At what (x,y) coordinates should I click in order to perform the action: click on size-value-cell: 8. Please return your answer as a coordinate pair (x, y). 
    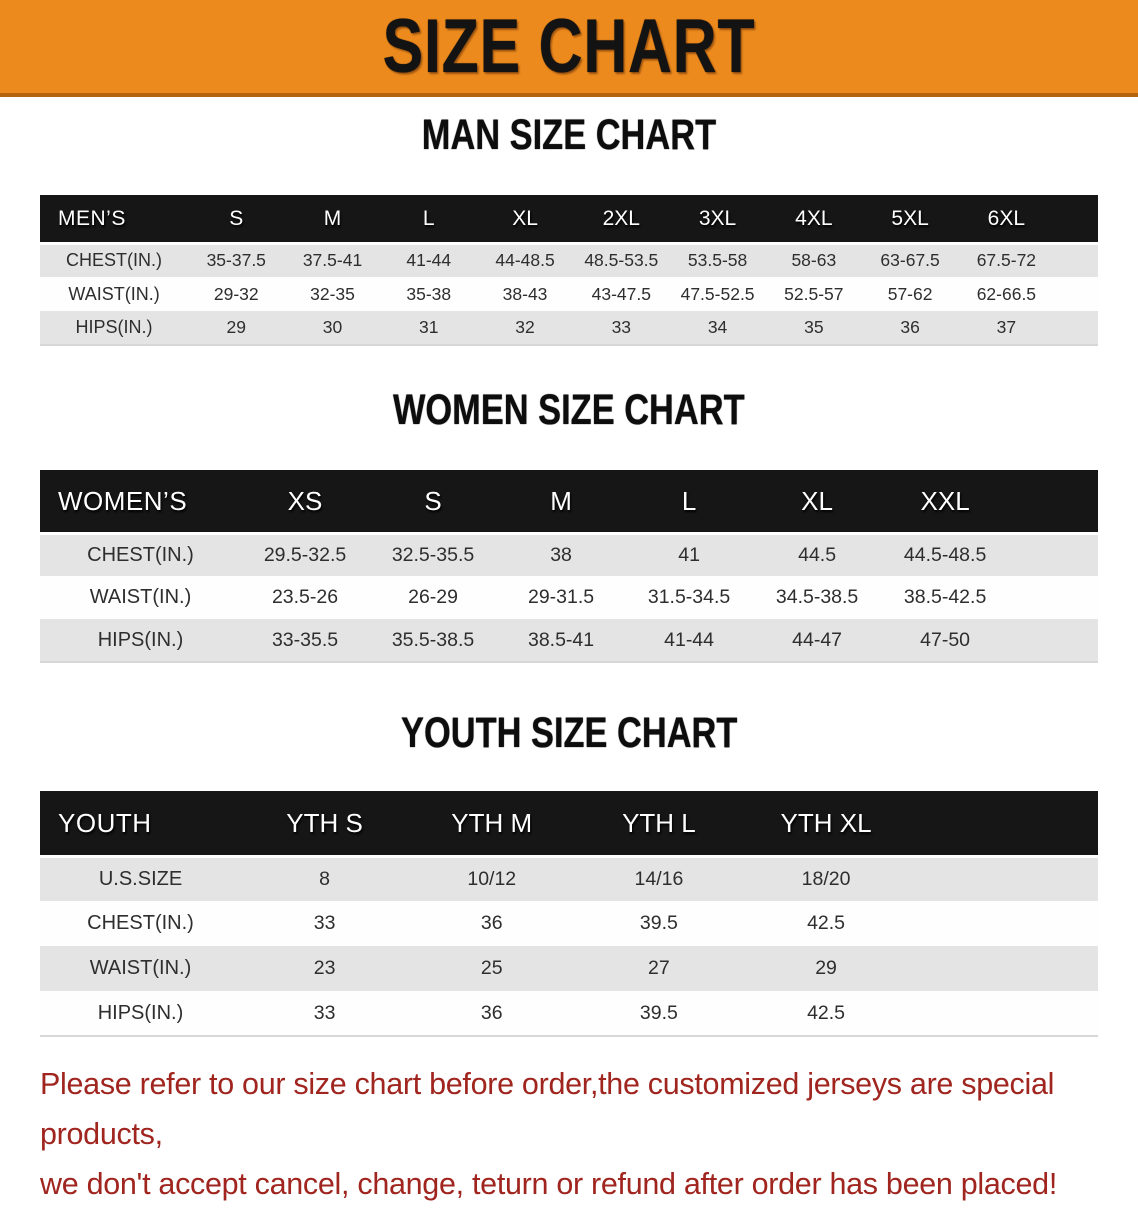
    Looking at the image, I should click on (325, 878).